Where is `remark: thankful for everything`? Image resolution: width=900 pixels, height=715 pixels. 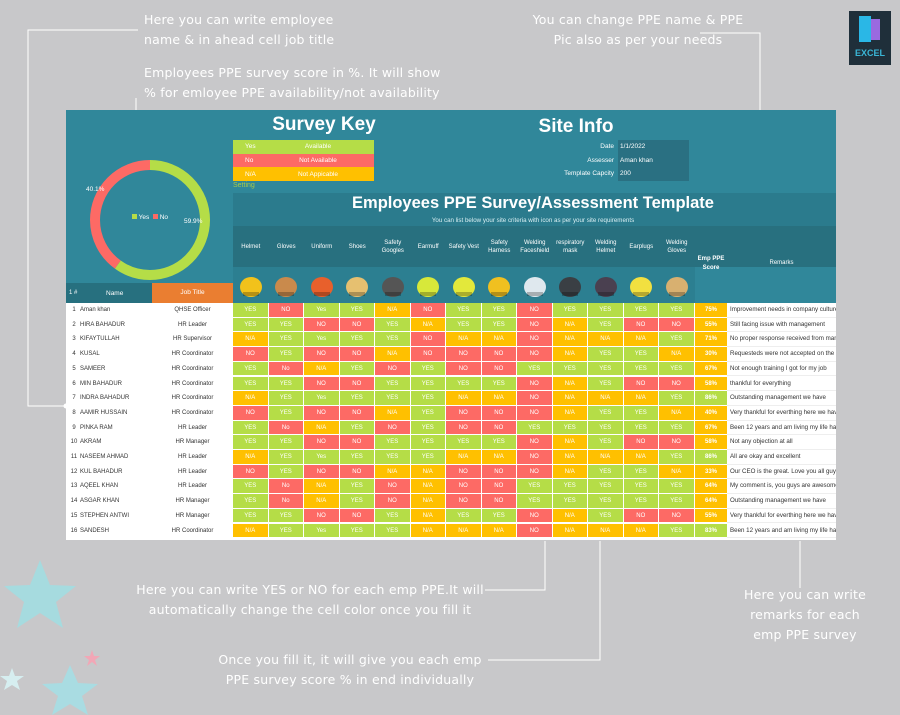 remark: thankful for everything is located at coordinates (781, 384).